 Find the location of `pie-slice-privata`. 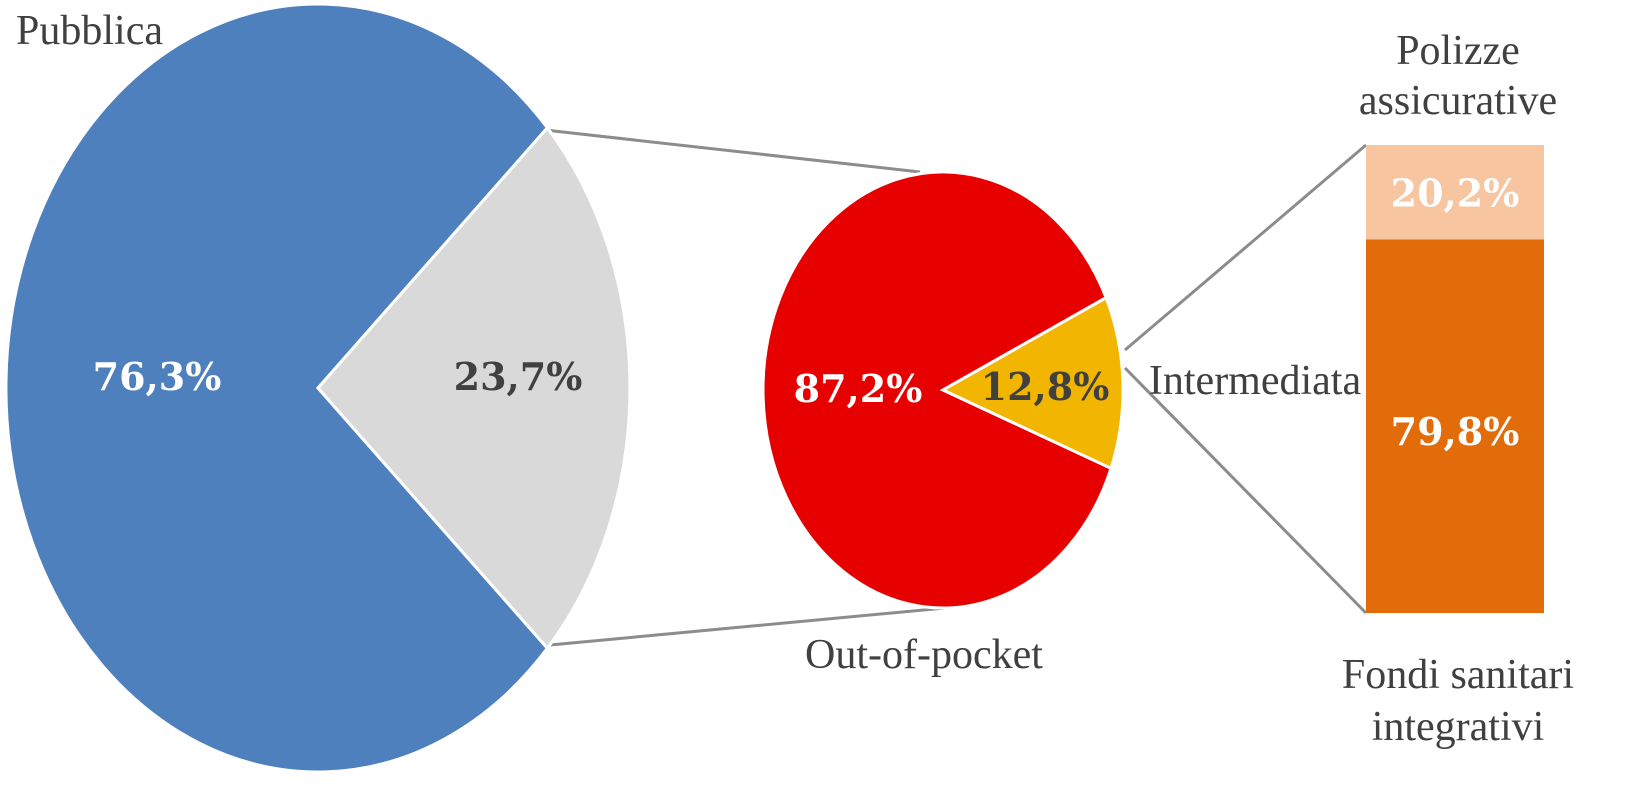

pie-slice-privata is located at coordinates (474, 388).